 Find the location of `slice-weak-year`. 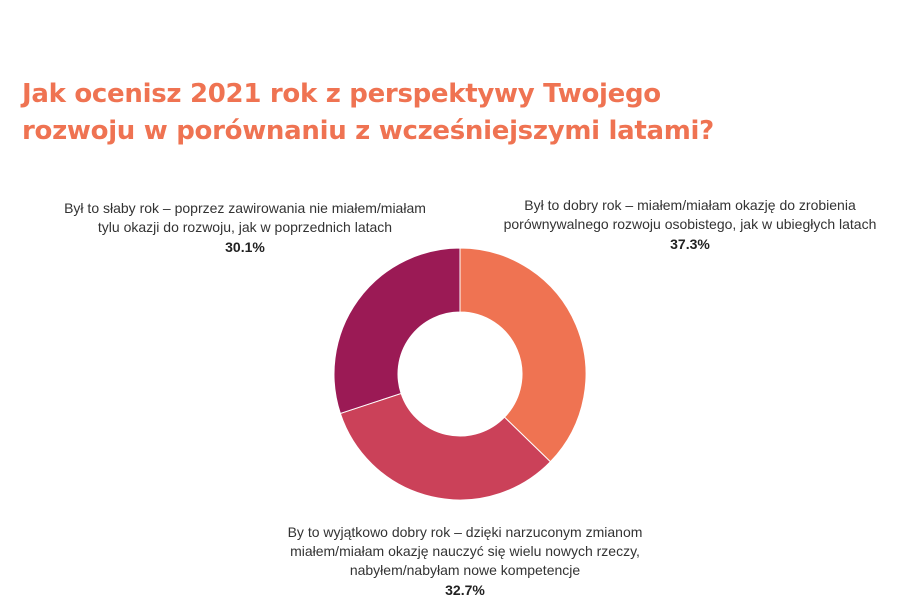

slice-weak-year is located at coordinates (397, 331).